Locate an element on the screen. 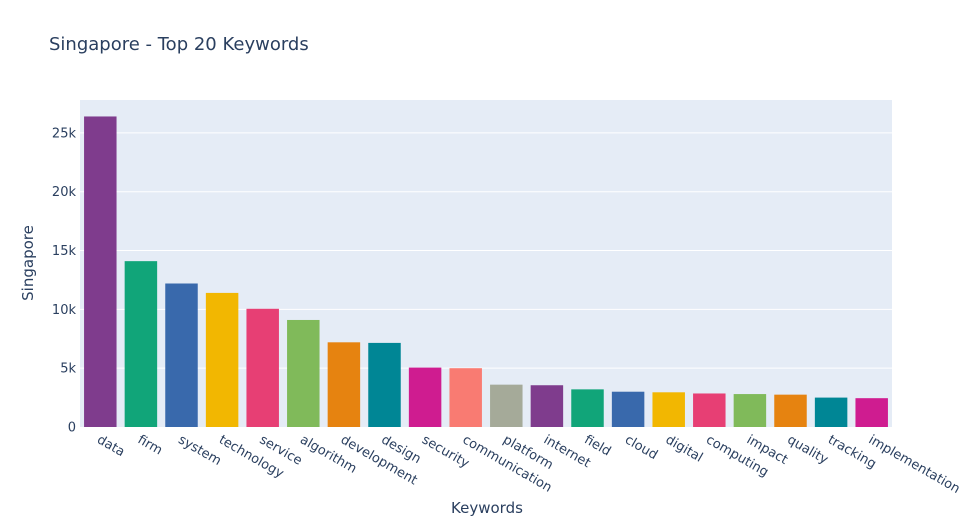 The width and height of the screenshot is (972, 525). bar-internet is located at coordinates (547, 406).